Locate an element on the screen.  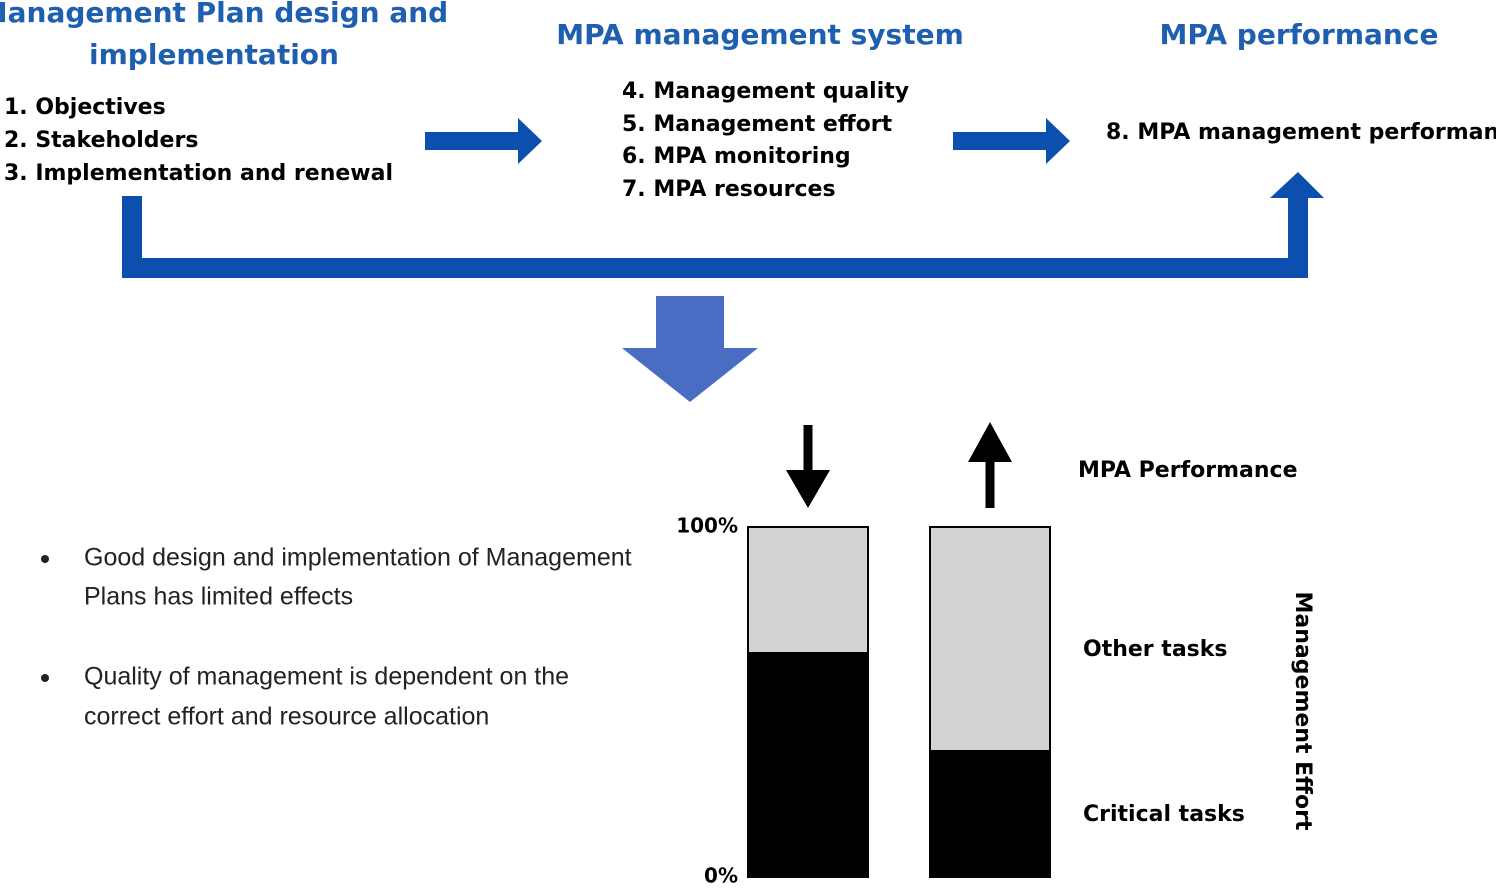
list-item: 3. Implementation and renewal is located at coordinates (198, 173).